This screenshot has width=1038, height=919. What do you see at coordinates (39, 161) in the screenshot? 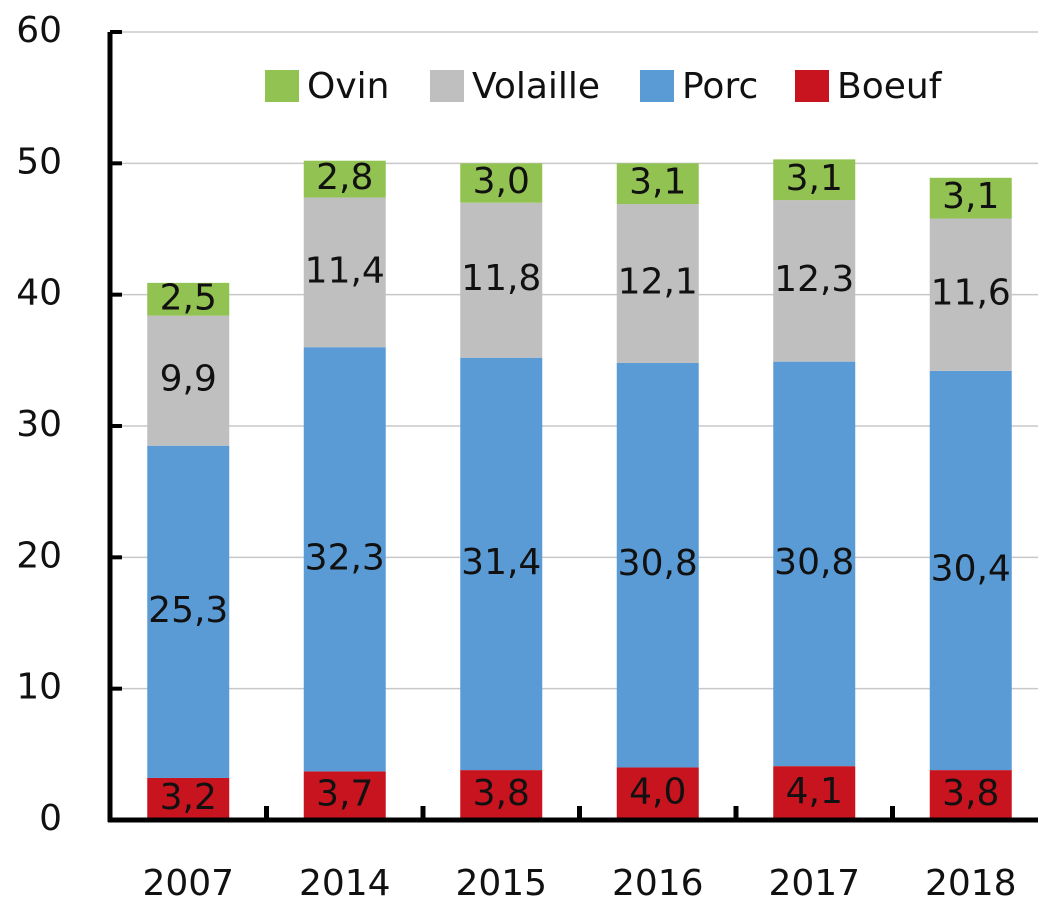
I see `y-tick-label: 50` at bounding box center [39, 161].